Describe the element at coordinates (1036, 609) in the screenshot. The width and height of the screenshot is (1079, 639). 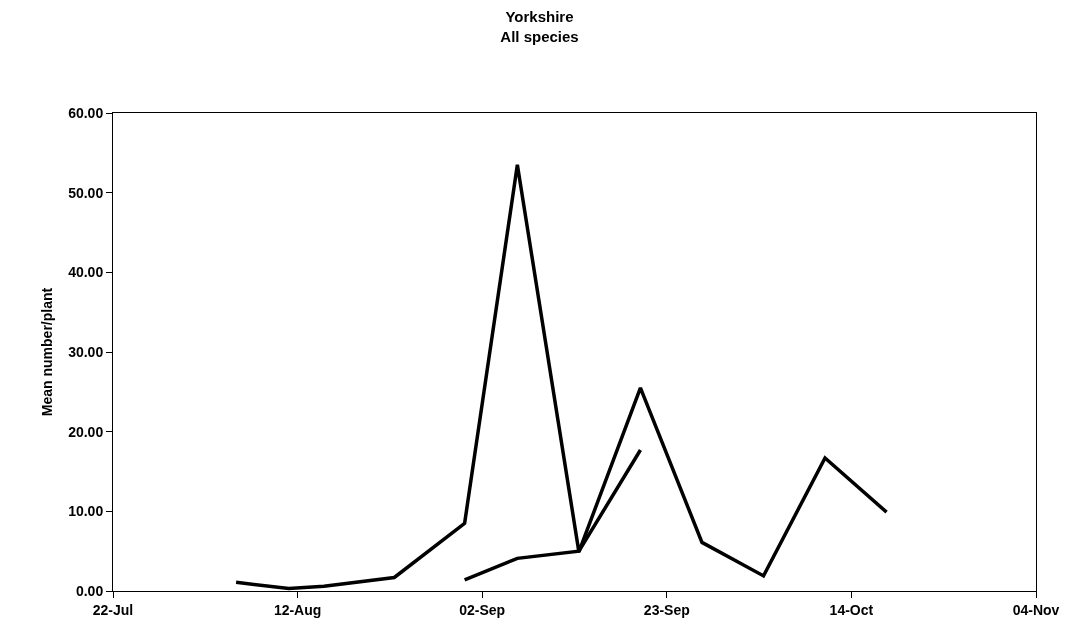
I see `x-tick-label: 04-Nov` at that location.